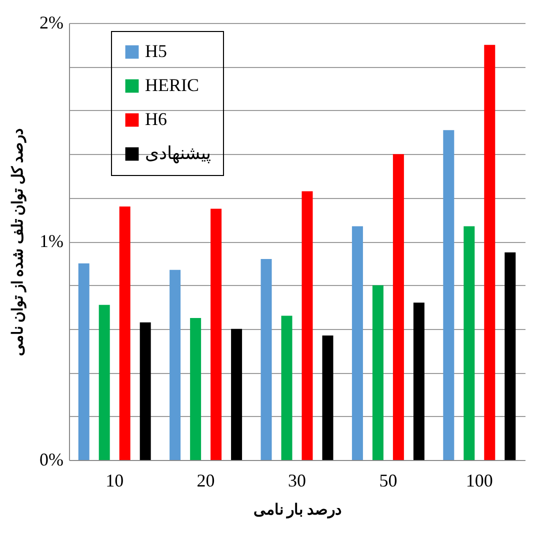  What do you see at coordinates (18, 242) in the screenshot?
I see `y-axis-title: درصد کل توان تلف شده از توان نامی` at bounding box center [18, 242].